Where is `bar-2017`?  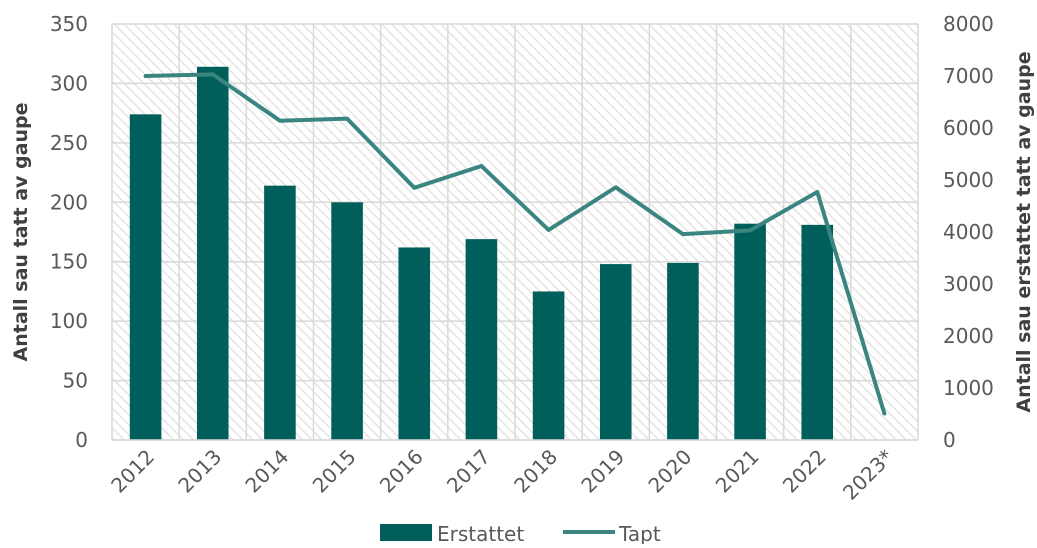
bar-2017 is located at coordinates (481, 339).